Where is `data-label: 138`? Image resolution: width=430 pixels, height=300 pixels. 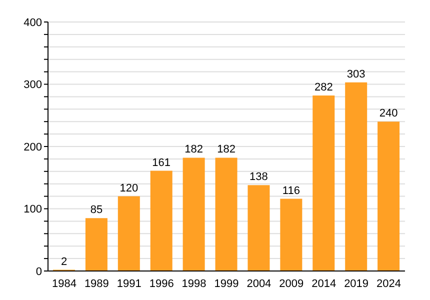
data-label: 138 is located at coordinates (259, 177).